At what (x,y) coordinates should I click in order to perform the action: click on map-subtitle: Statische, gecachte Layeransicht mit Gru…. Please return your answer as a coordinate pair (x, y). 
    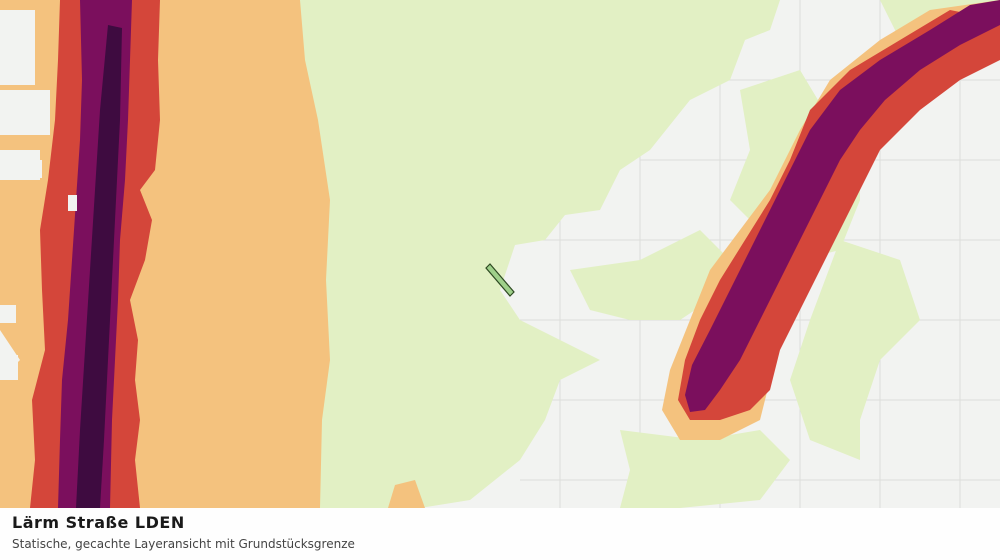
    Looking at the image, I should click on (183, 544).